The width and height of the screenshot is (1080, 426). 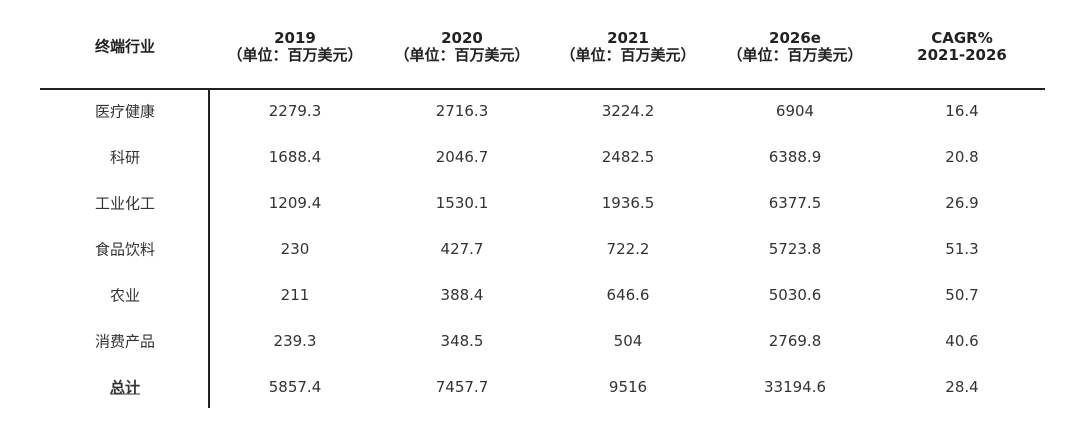 I want to click on header-cell: 2019 （单位：百万美元）, so click(x=294, y=47).